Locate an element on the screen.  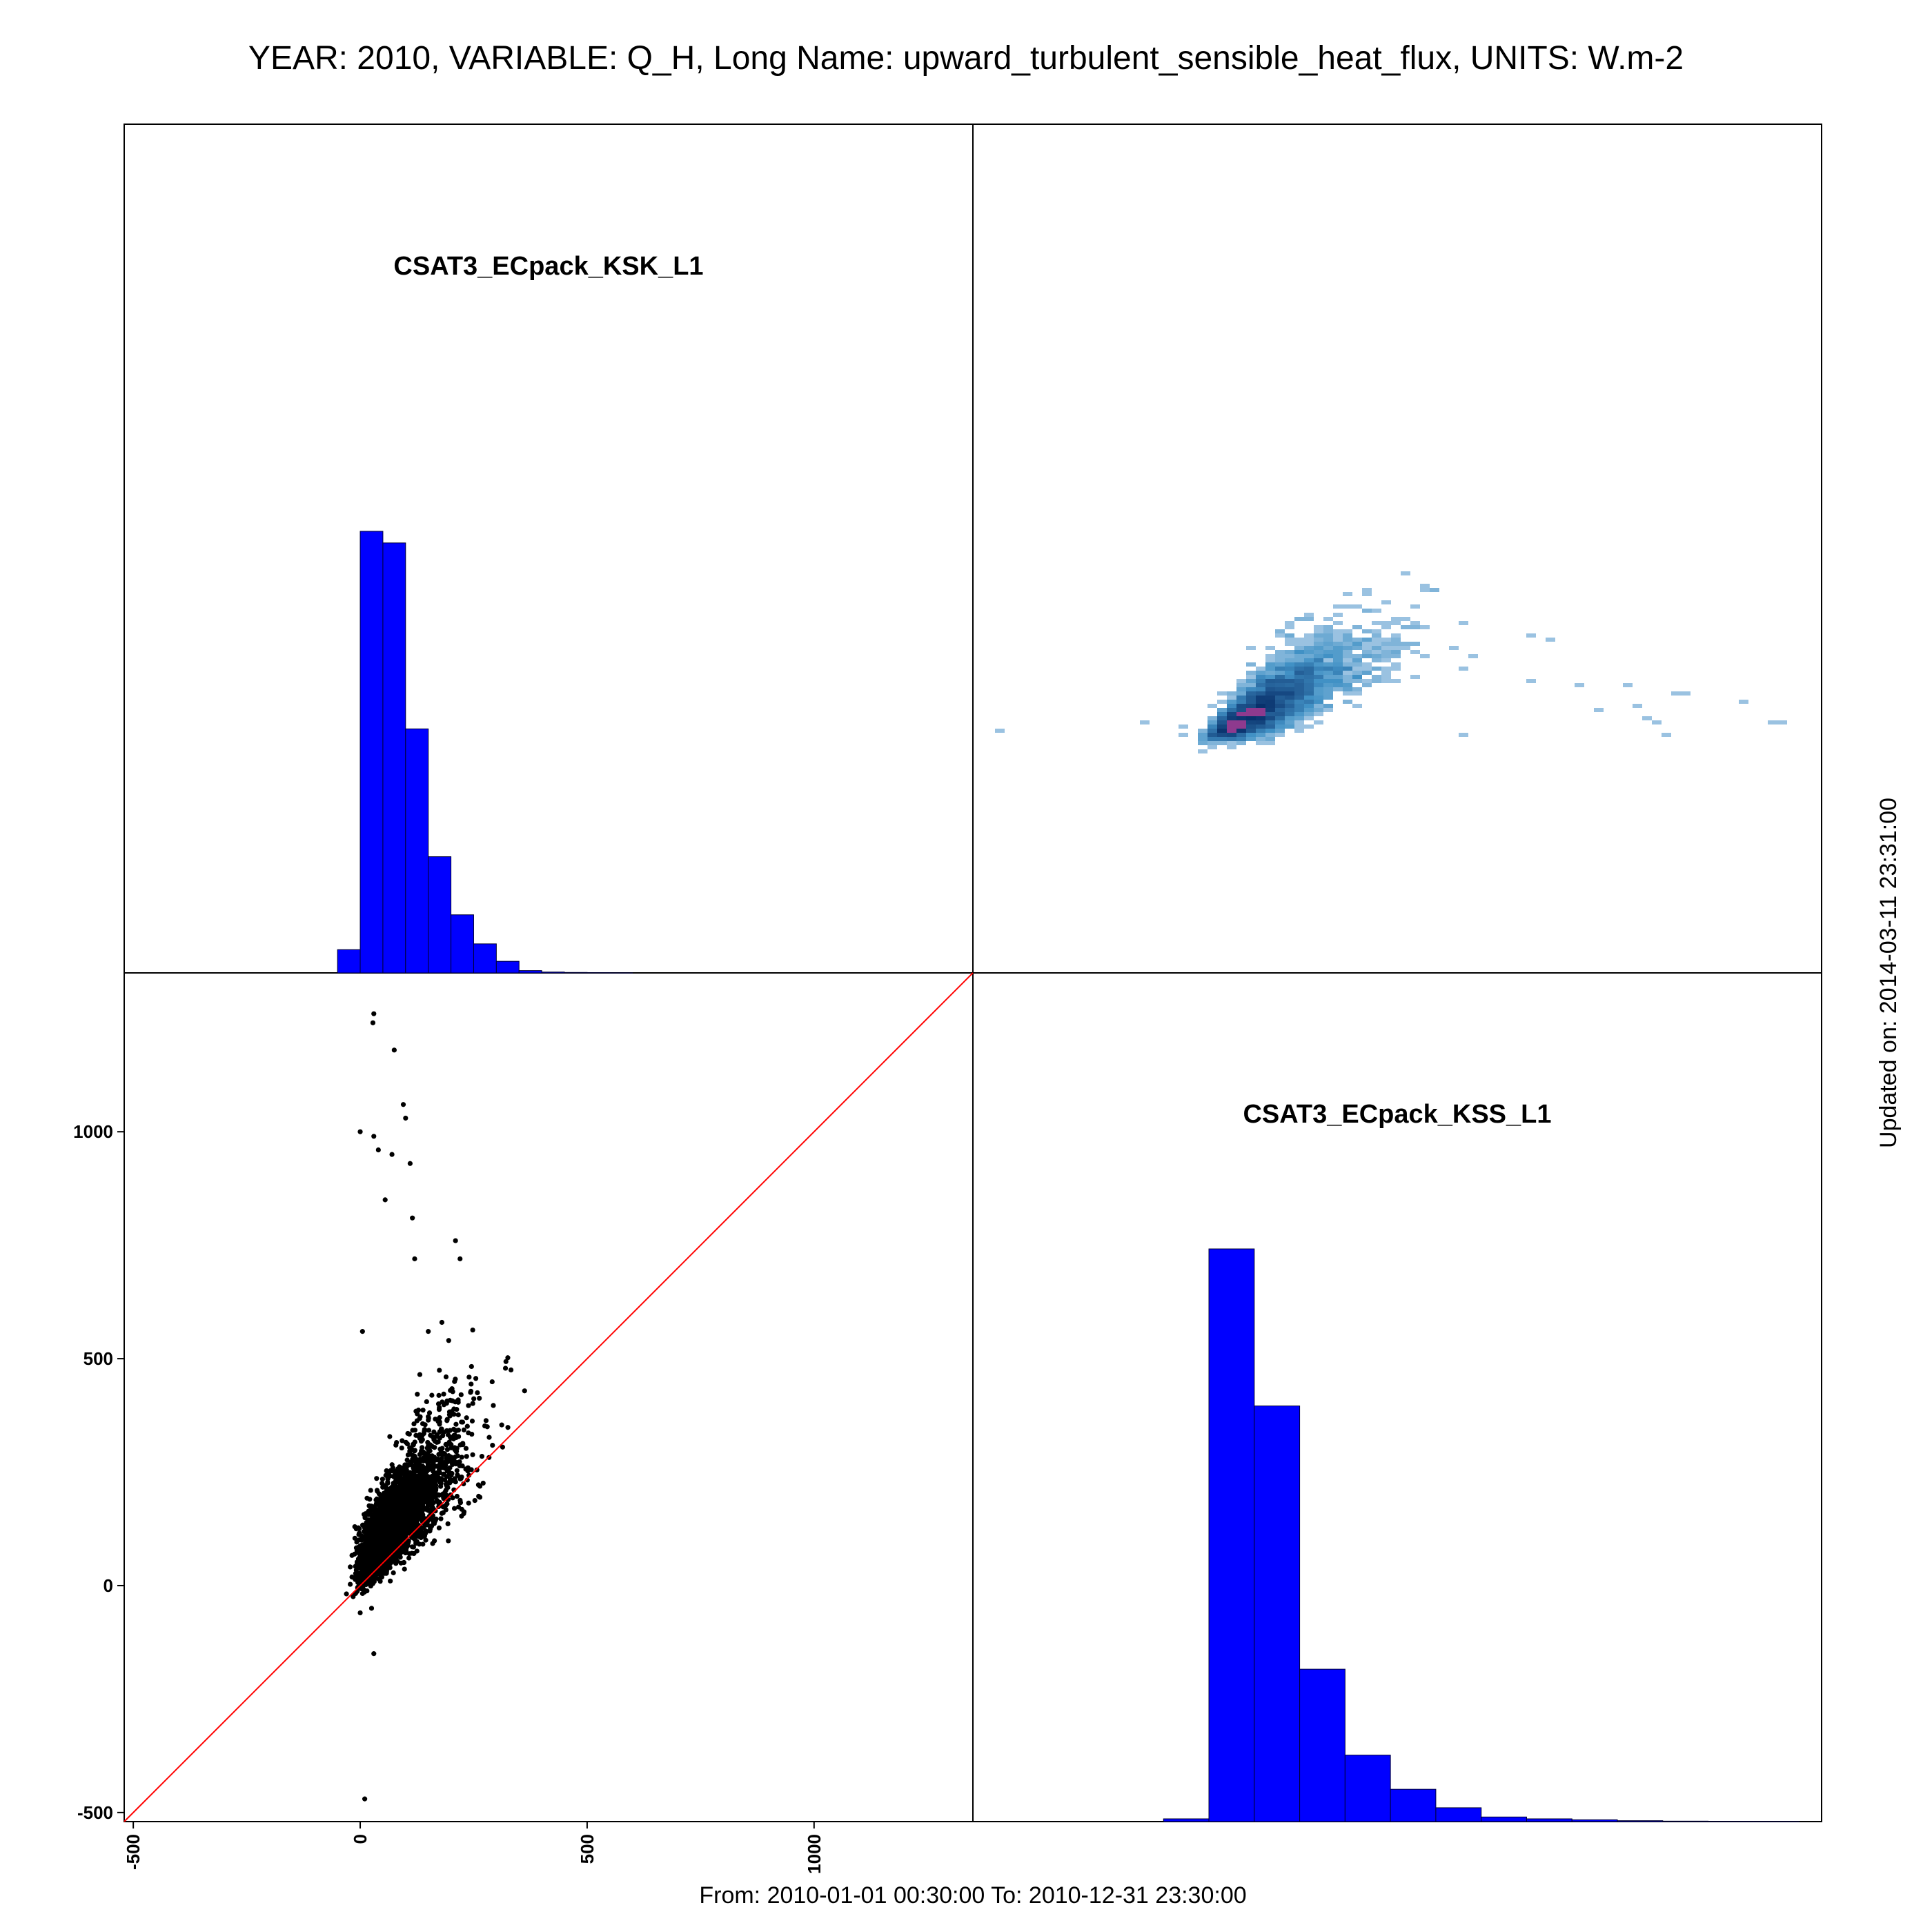
y-tick-label: -500 is located at coordinates (95, 1812).